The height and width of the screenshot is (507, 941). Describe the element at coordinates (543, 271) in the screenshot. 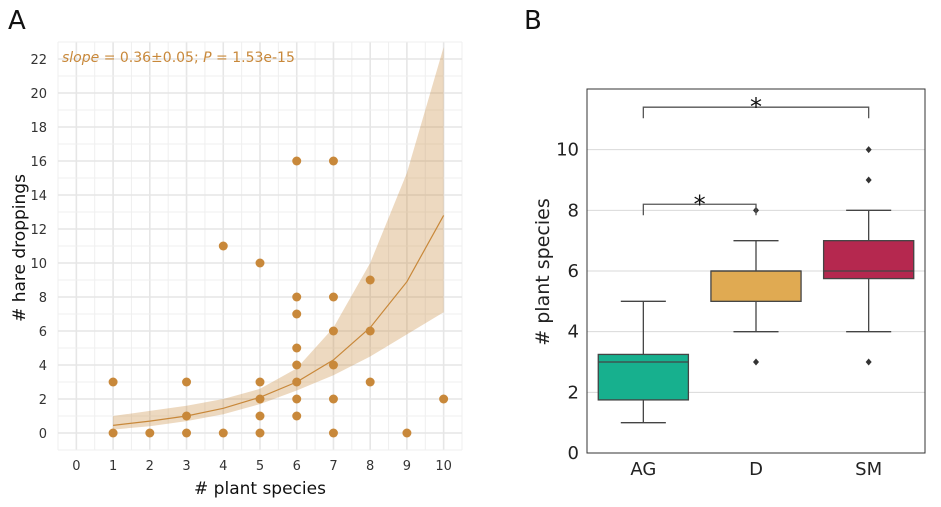

I see `panel-b-y-label: # plant species` at that location.